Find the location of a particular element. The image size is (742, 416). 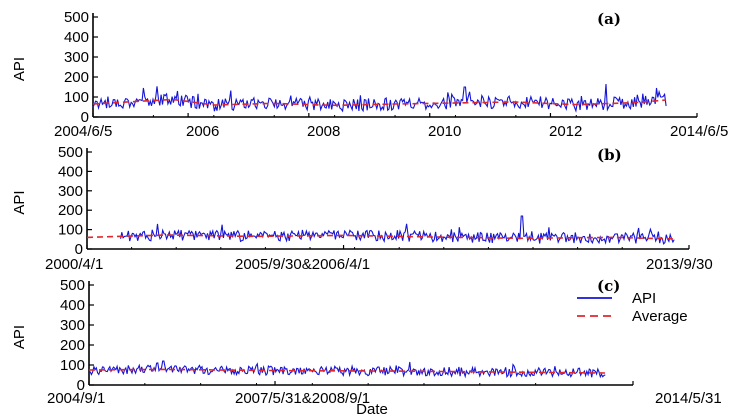

x-tick-label: 2004/6/5 is located at coordinates (83, 131).